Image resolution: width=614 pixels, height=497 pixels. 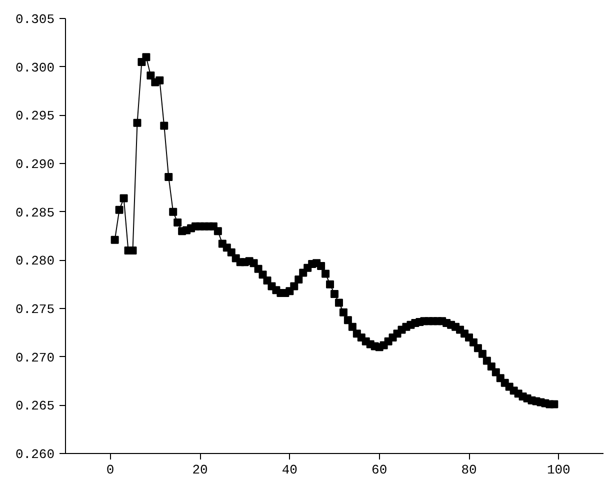 I want to click on y-tick-label: 0.280, so click(x=35, y=261).